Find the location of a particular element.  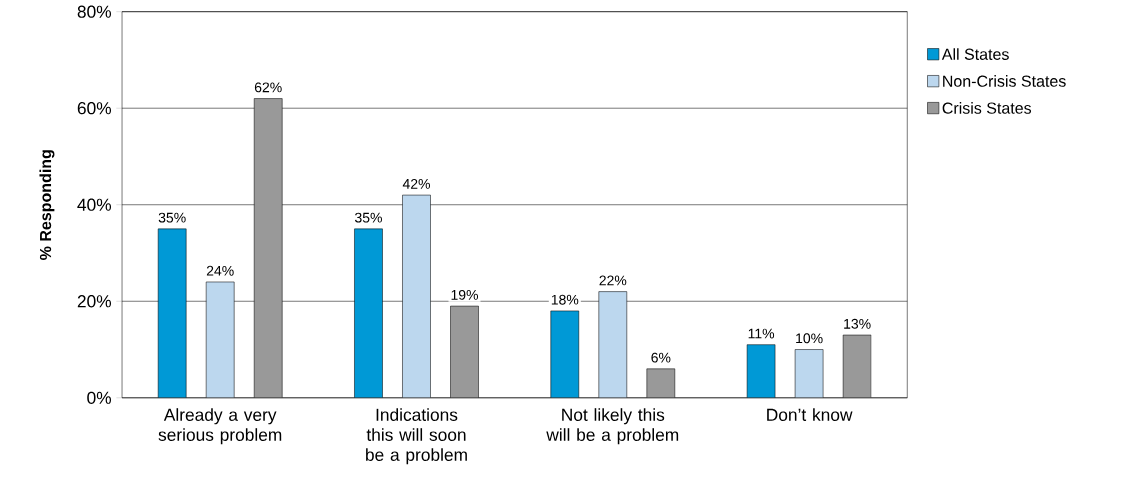

data-label: 22% is located at coordinates (613, 280).